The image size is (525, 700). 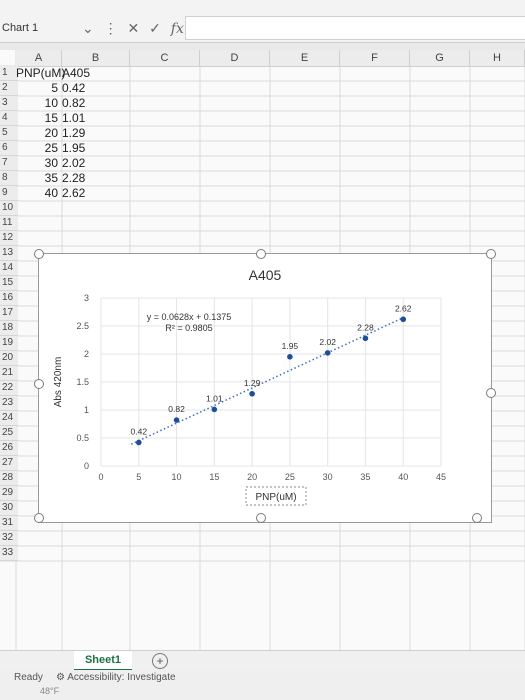 I want to click on trendline, so click(x=269, y=380).